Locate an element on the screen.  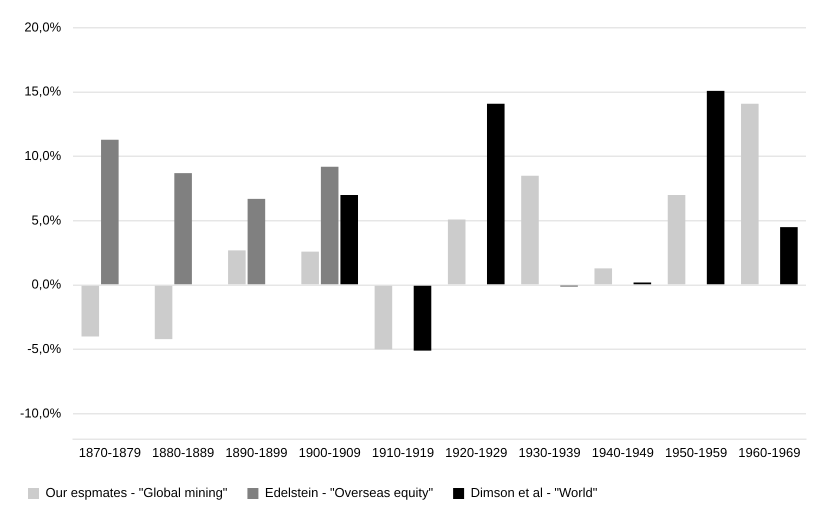
y-tick-label: 20,0% is located at coordinates (43, 26).